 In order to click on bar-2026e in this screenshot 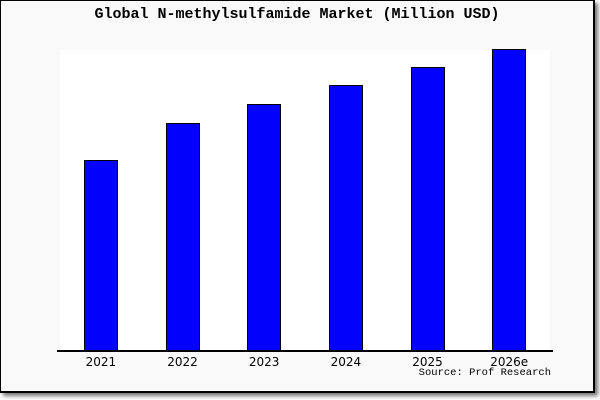, I will do `click(509, 199)`.